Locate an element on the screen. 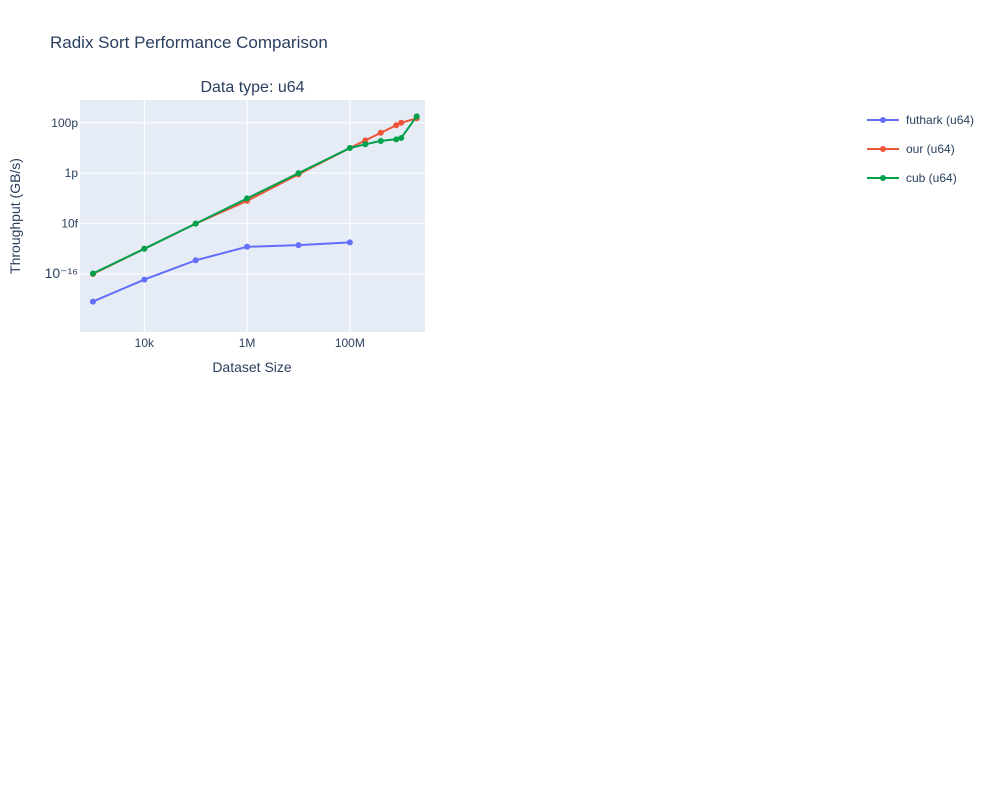 The height and width of the screenshot is (800, 1000). y-tick-label: 1p is located at coordinates (72, 173).